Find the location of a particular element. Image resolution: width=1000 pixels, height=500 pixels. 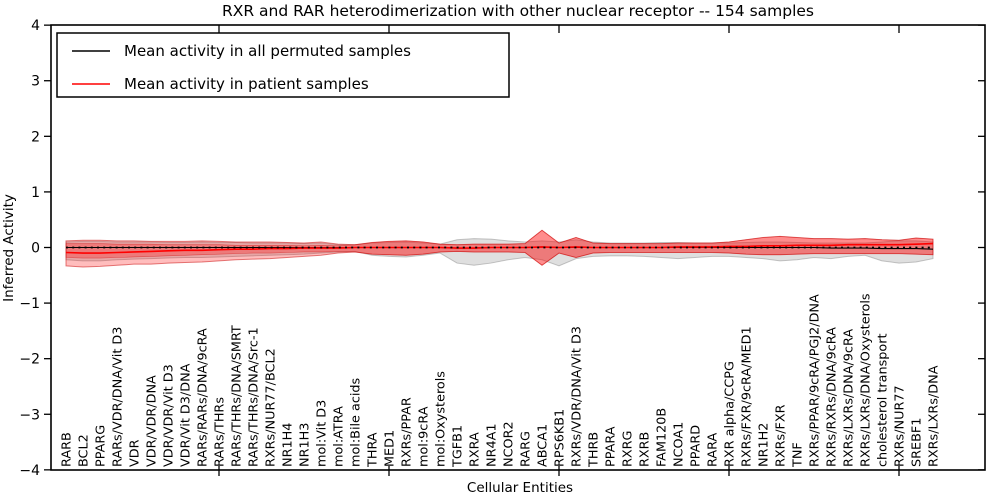

x-category-label: RXRs/NUR77/BCL2 is located at coordinates (271, 407).